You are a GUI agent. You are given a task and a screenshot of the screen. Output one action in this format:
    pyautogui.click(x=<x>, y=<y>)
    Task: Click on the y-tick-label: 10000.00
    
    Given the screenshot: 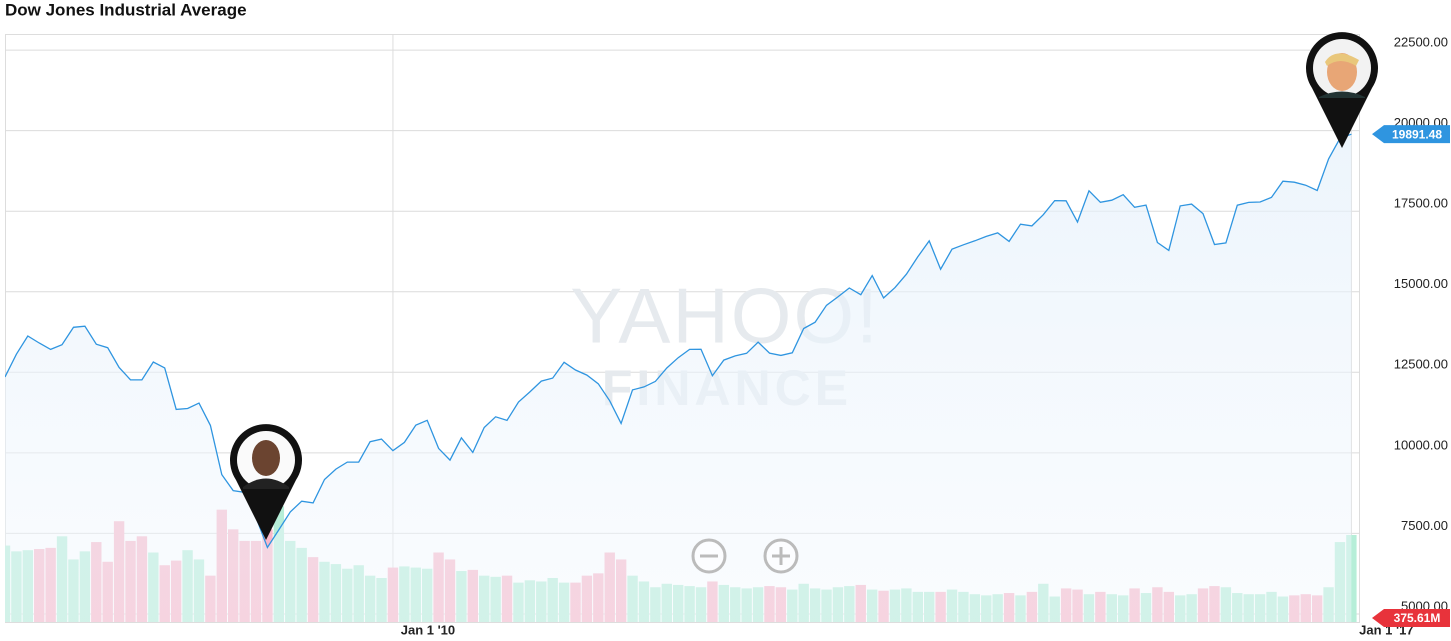 What is the action you would take?
    pyautogui.click(x=1421, y=444)
    